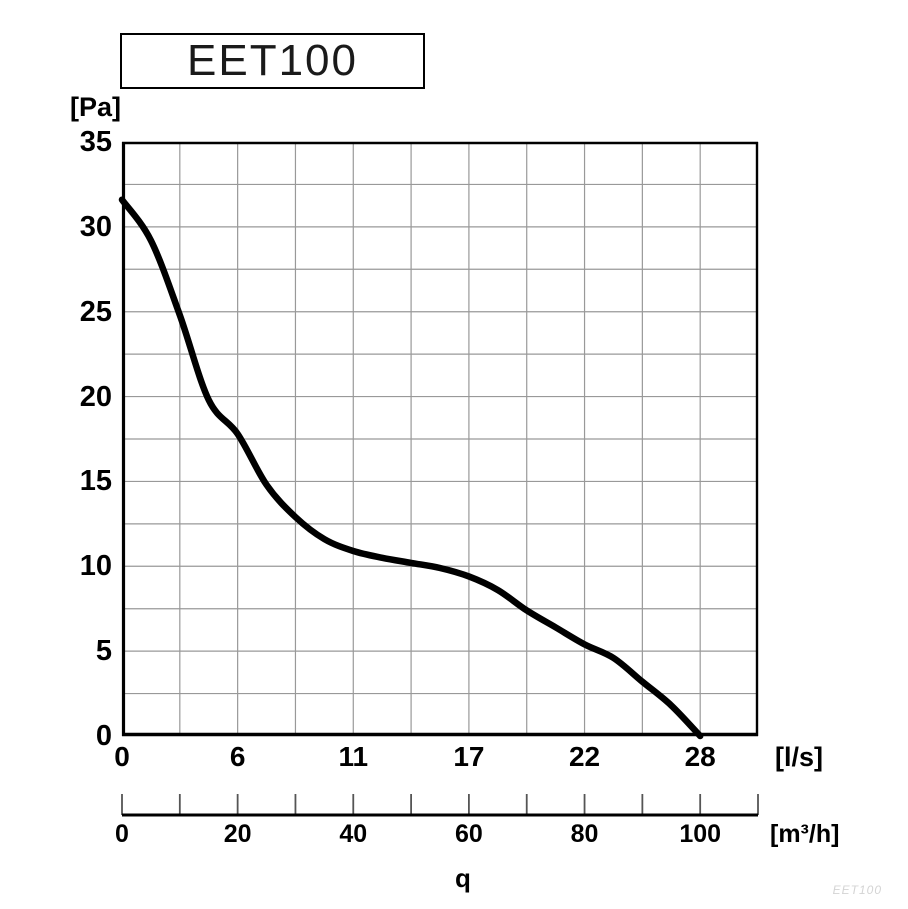 This screenshot has width=908, height=909. Describe the element at coordinates (700, 756) in the screenshot. I see `x-tick-label-28: 28` at that location.